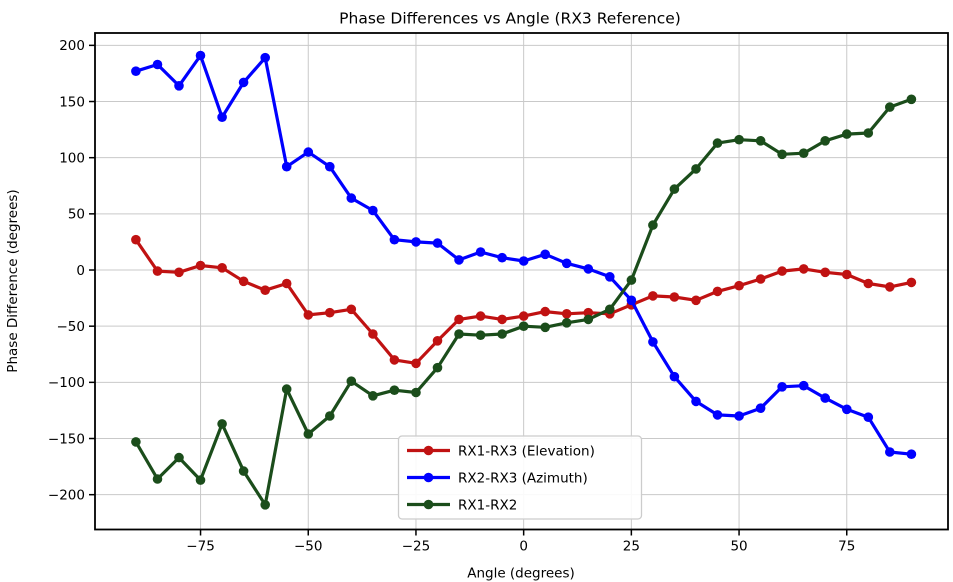  I want to click on y-tick-label: 150, so click(72, 102).